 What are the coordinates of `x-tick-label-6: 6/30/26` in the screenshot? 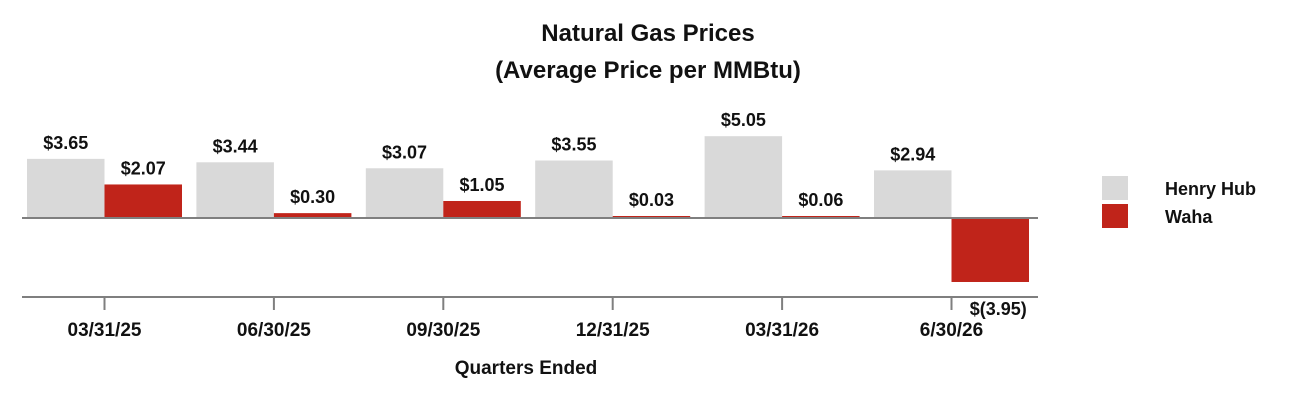 It's located at (951, 330).